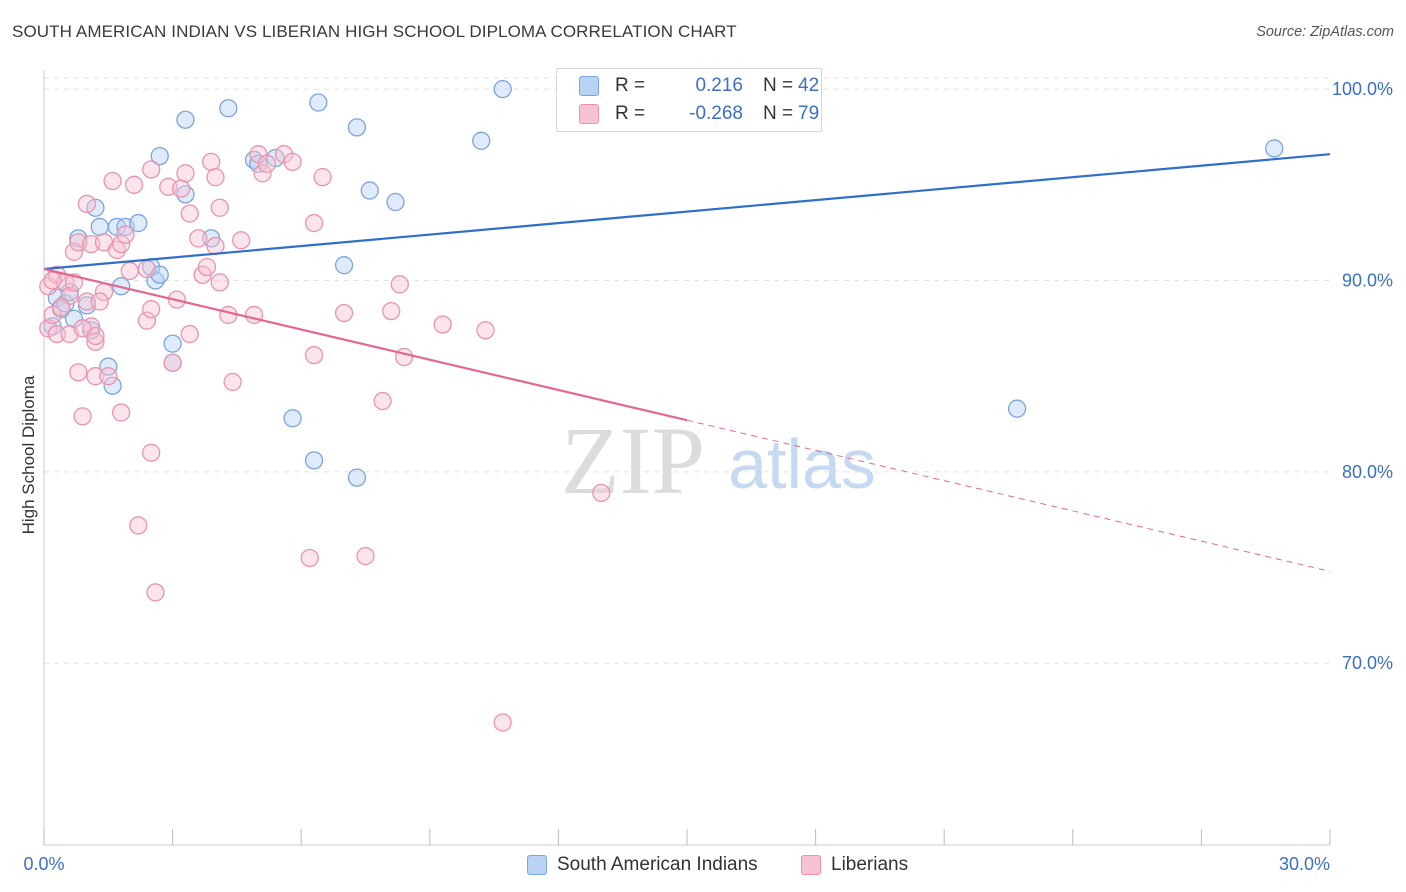 The height and width of the screenshot is (892, 1406). Describe the element at coordinates (365, 344) in the screenshot. I see `trend-line` at that location.